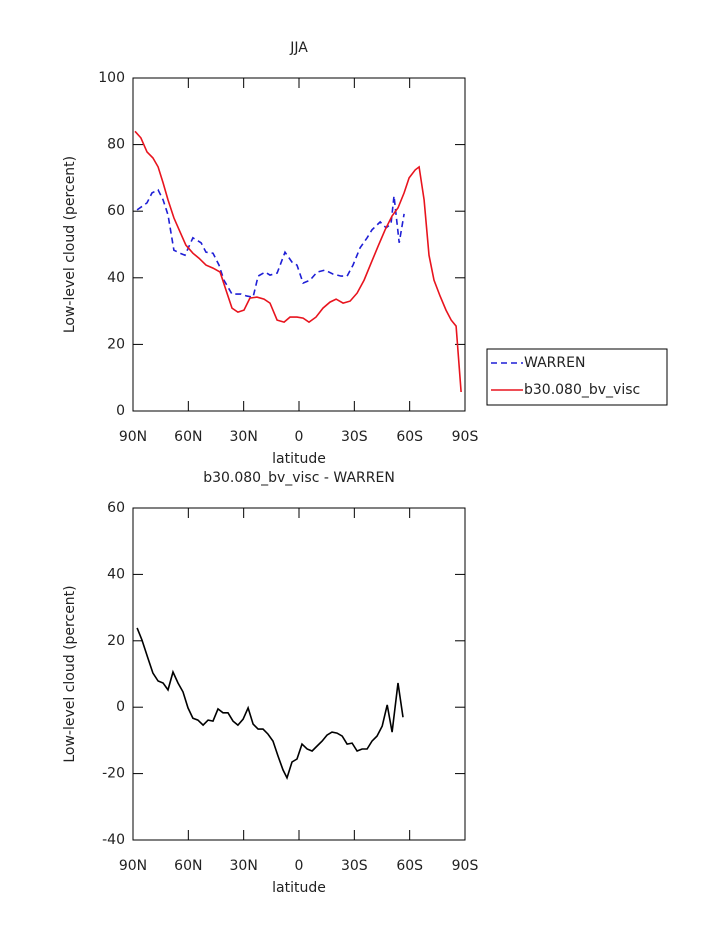  Describe the element at coordinates (582, 390) in the screenshot. I see `legend-label: b30.080_bv_visc` at that location.